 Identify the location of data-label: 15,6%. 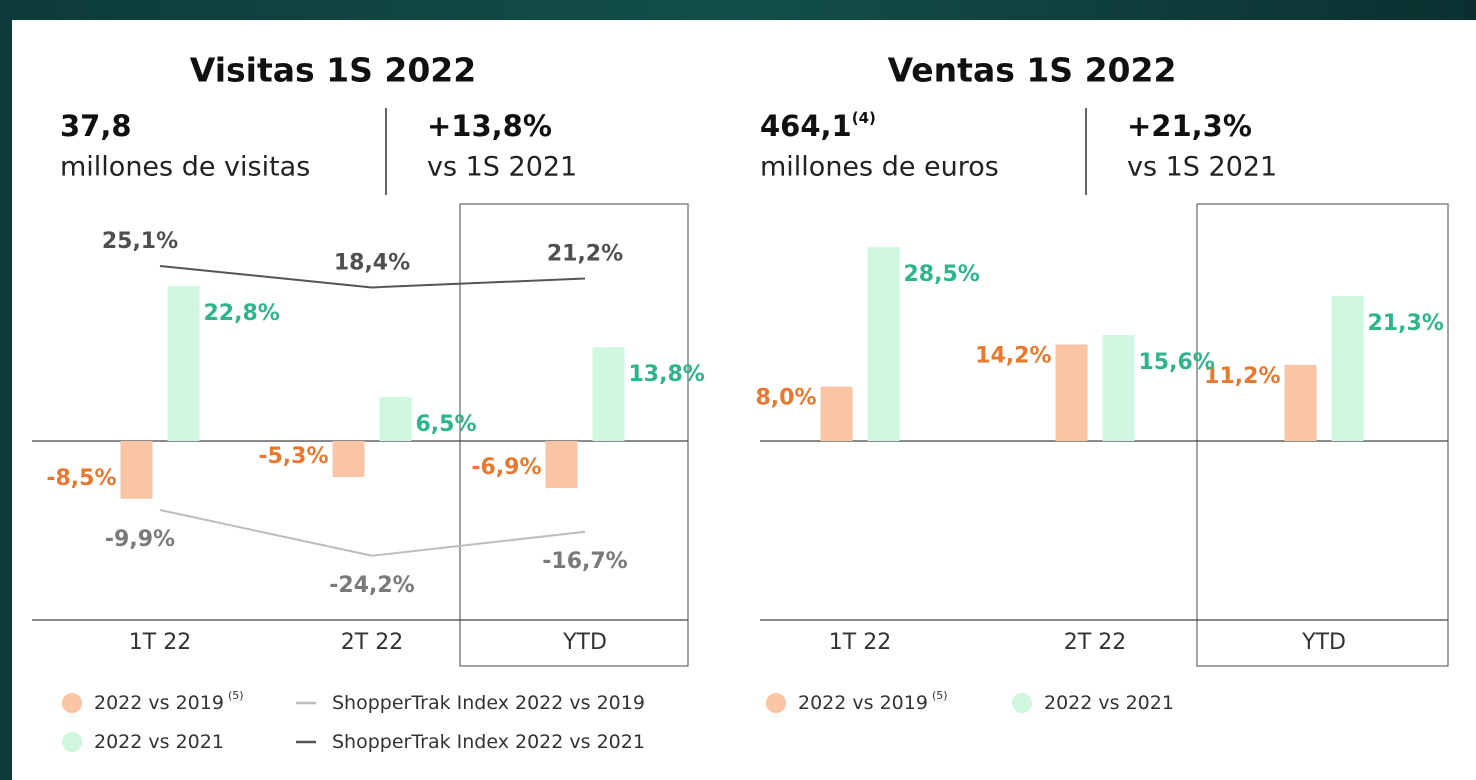
(1177, 362).